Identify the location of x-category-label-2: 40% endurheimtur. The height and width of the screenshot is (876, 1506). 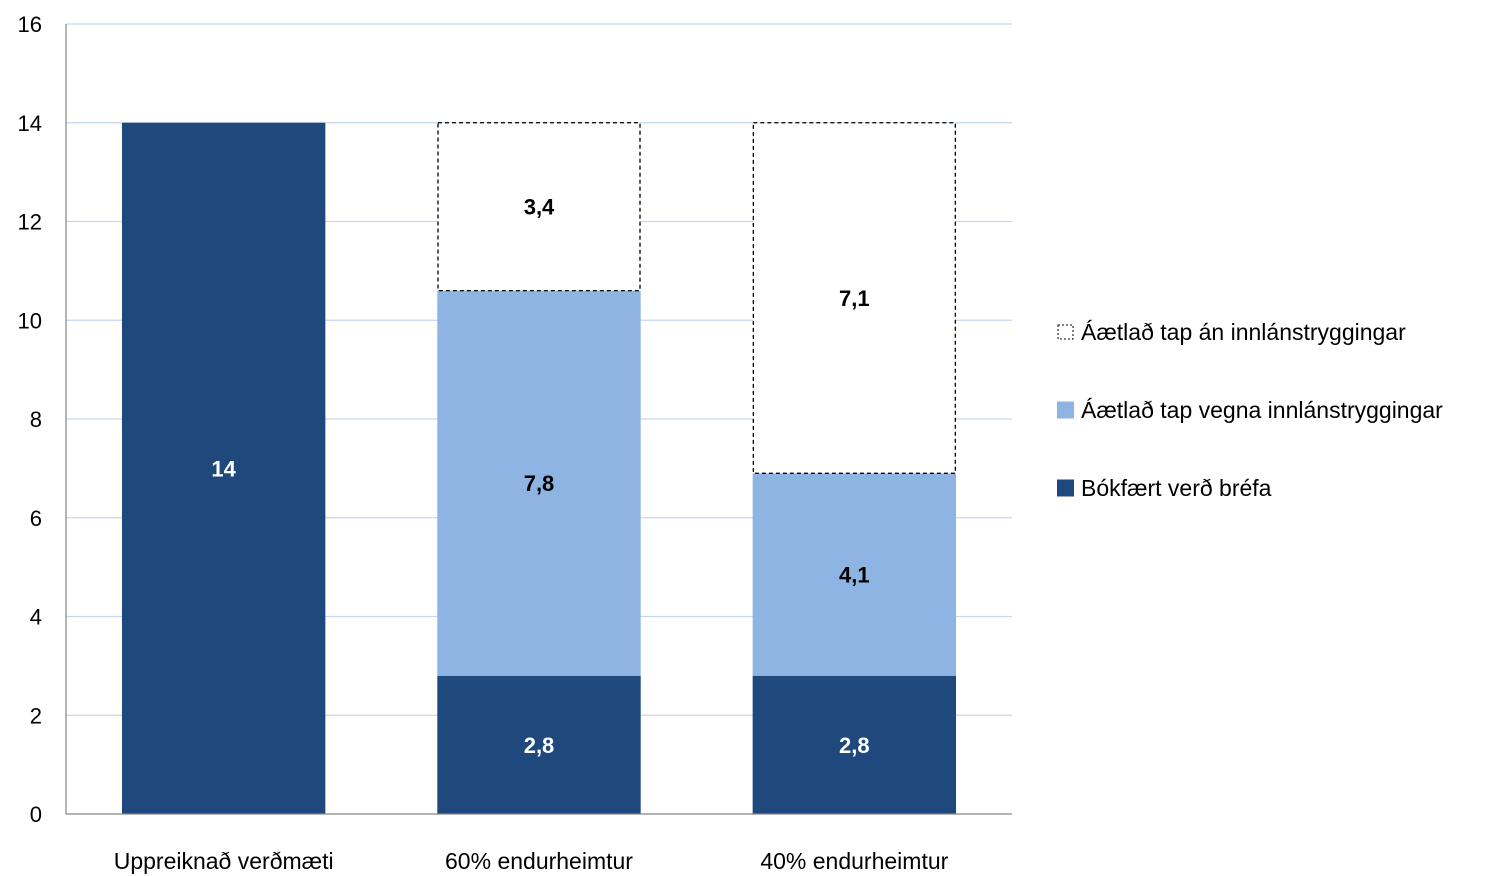
(854, 861).